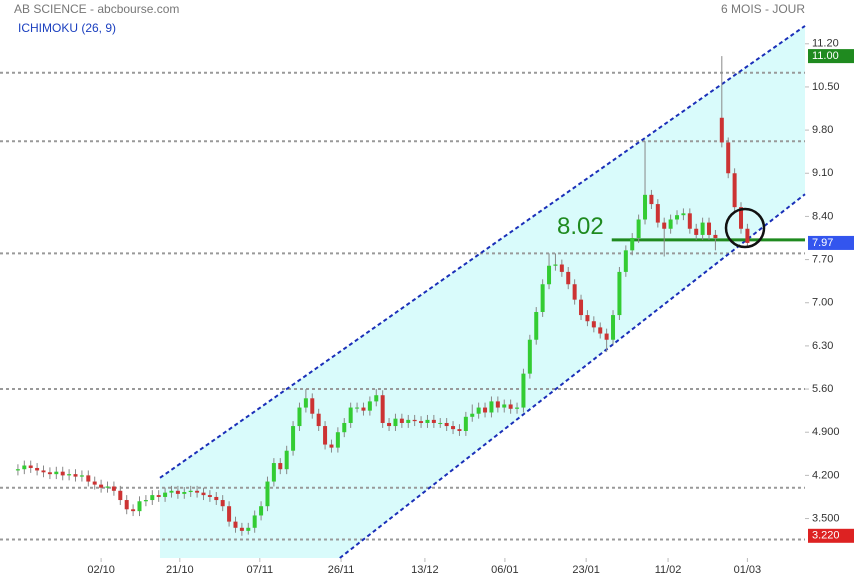 This screenshot has height=580, width=855. Describe the element at coordinates (825, 56) in the screenshot. I see `price-tag-label: 11.00` at that location.